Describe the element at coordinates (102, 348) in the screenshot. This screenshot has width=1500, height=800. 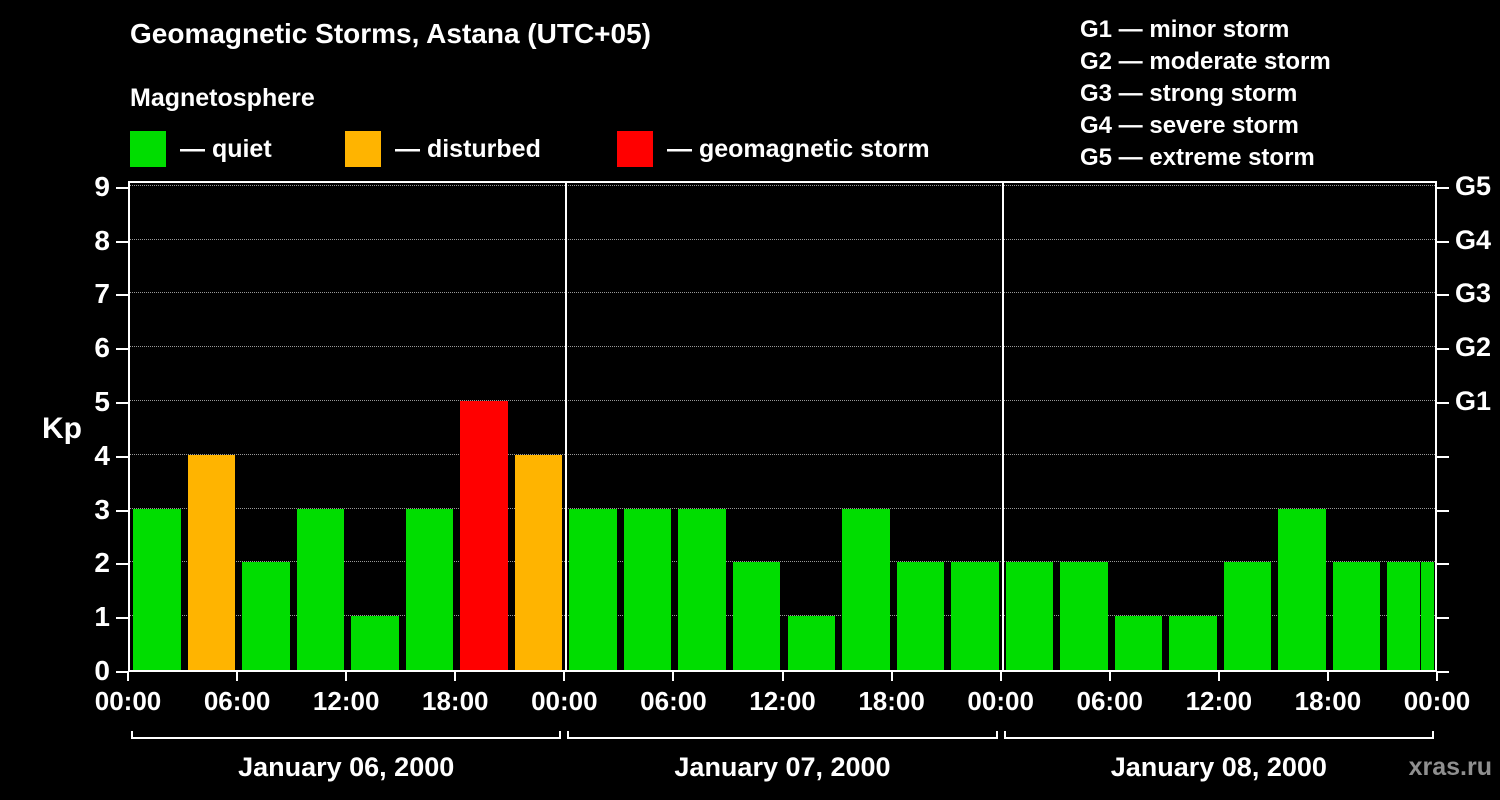
I see `y-axis-tick-label: 6` at that location.